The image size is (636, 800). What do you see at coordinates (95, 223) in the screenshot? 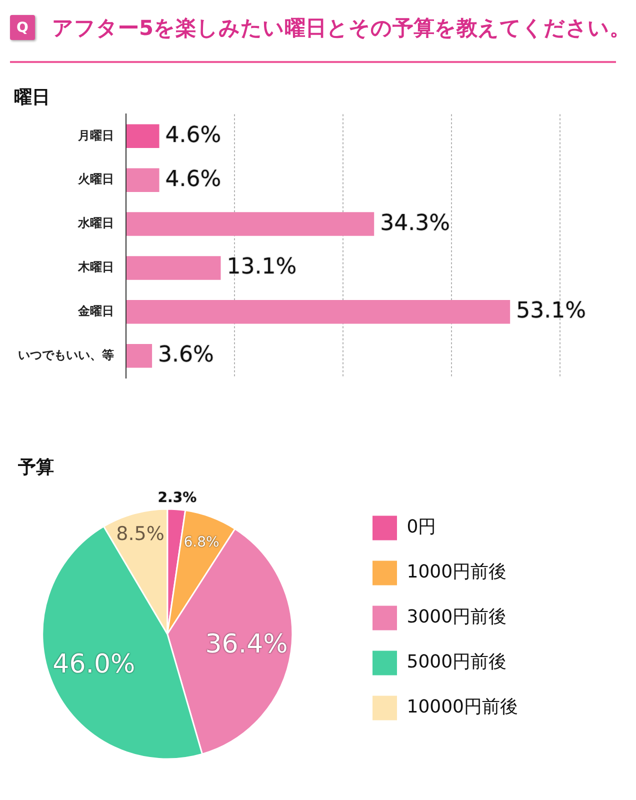
I see `y-tick-label: 水曜日` at bounding box center [95, 223].